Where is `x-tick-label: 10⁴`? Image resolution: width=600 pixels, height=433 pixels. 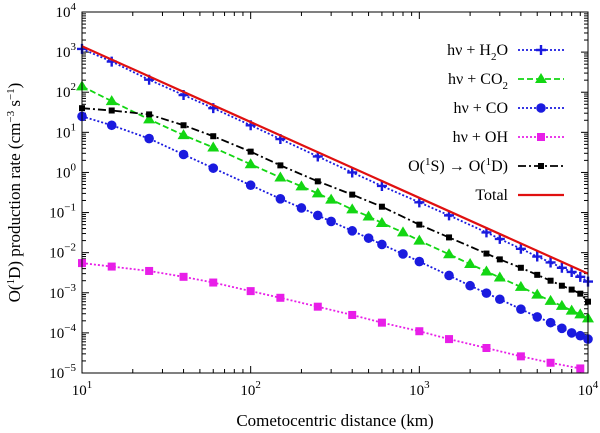 x-tick-label: 10⁴ is located at coordinates (588, 389).